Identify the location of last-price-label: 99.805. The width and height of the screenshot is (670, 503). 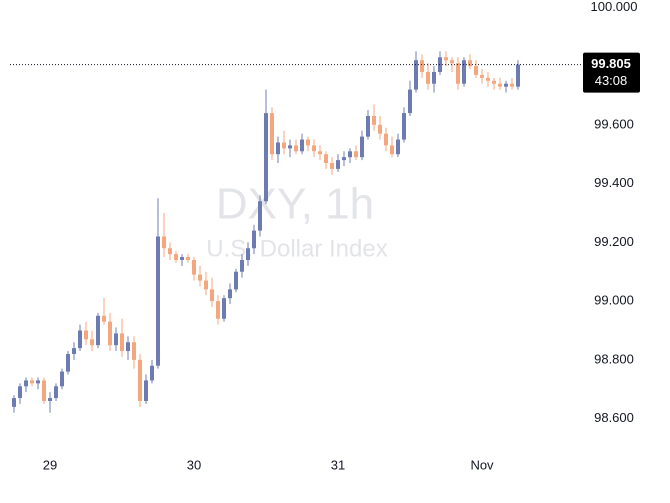
(611, 63).